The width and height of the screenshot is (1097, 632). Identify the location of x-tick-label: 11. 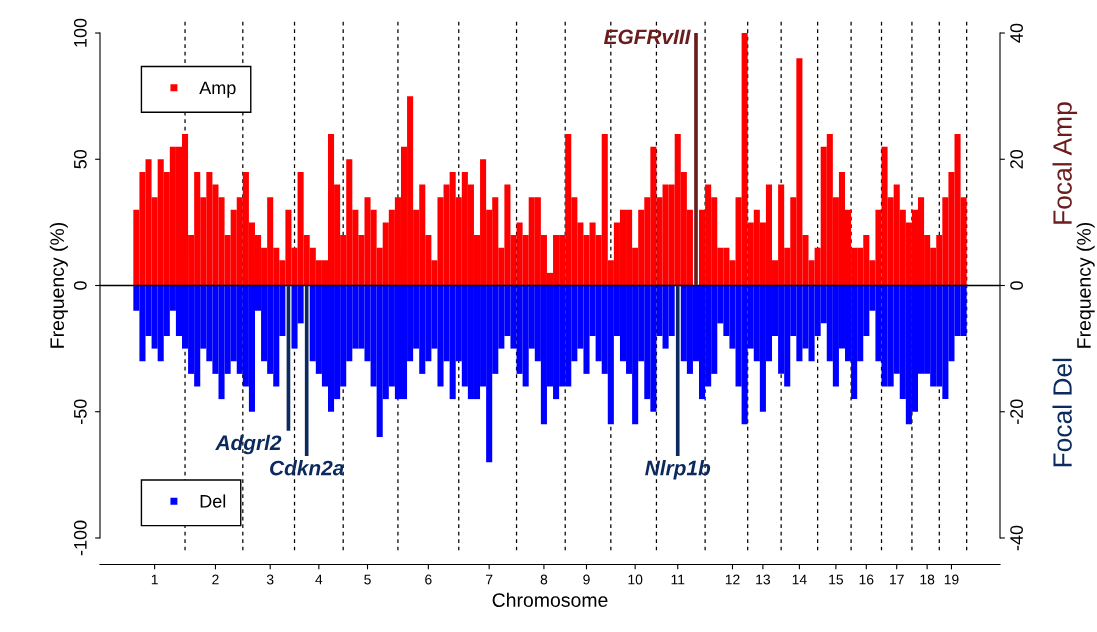
(678, 579).